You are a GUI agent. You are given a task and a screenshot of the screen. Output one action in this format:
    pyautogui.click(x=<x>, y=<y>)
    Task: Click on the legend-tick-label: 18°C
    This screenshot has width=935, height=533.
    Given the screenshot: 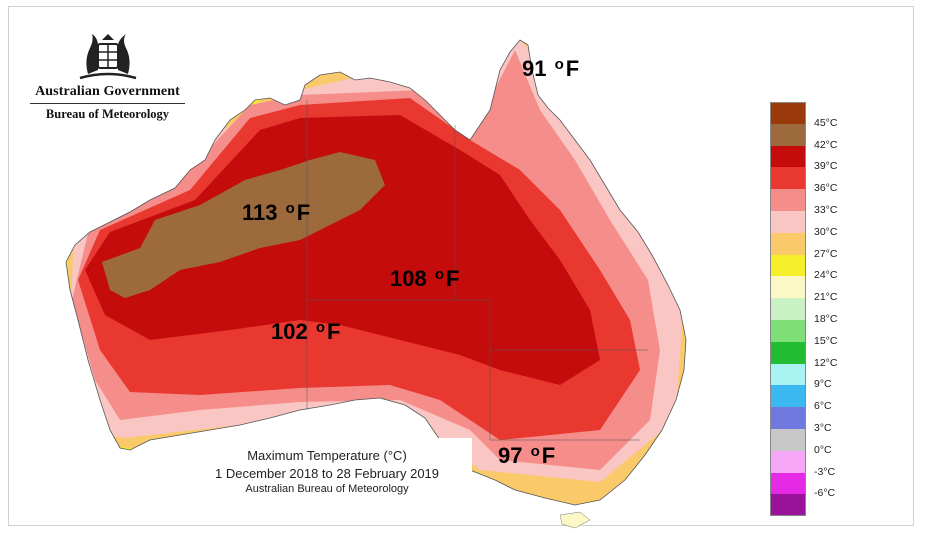 What is the action you would take?
    pyautogui.click(x=825, y=319)
    